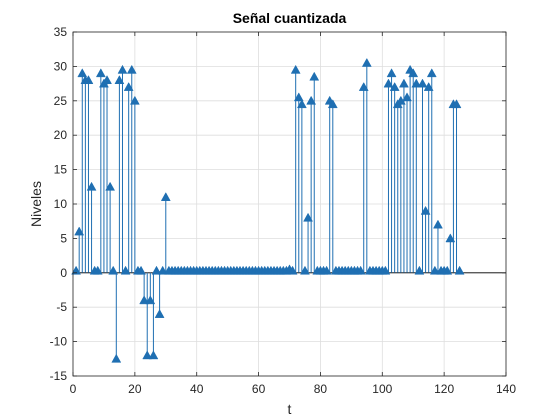 This screenshot has height=420, width=560. What do you see at coordinates (290, 18) in the screenshot?
I see `chart-title: Señal cuantizada` at bounding box center [290, 18].